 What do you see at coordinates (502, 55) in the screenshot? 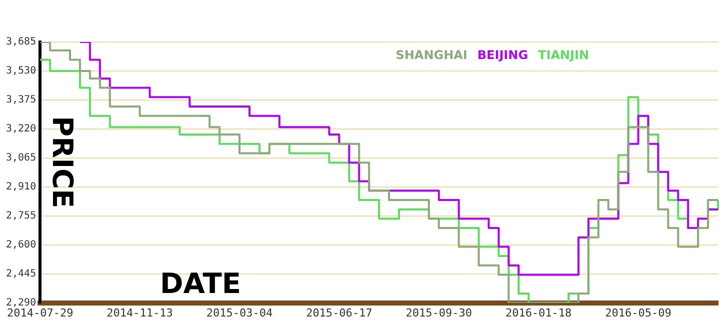
I see `text: BEIJING` at bounding box center [502, 55].